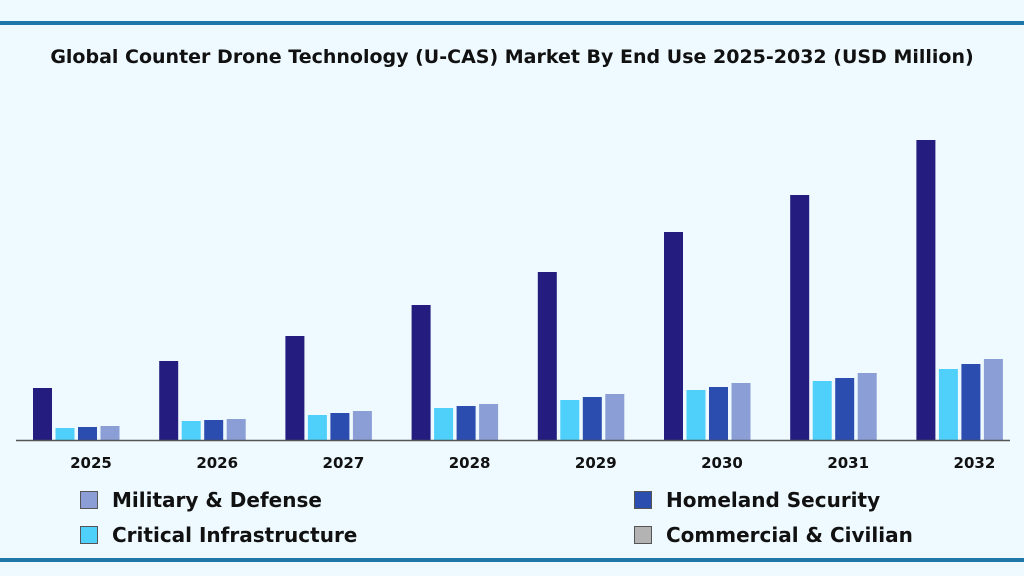 The image size is (1024, 576). What do you see at coordinates (773, 500) in the screenshot?
I see `legend-label: Homeland Security` at bounding box center [773, 500].